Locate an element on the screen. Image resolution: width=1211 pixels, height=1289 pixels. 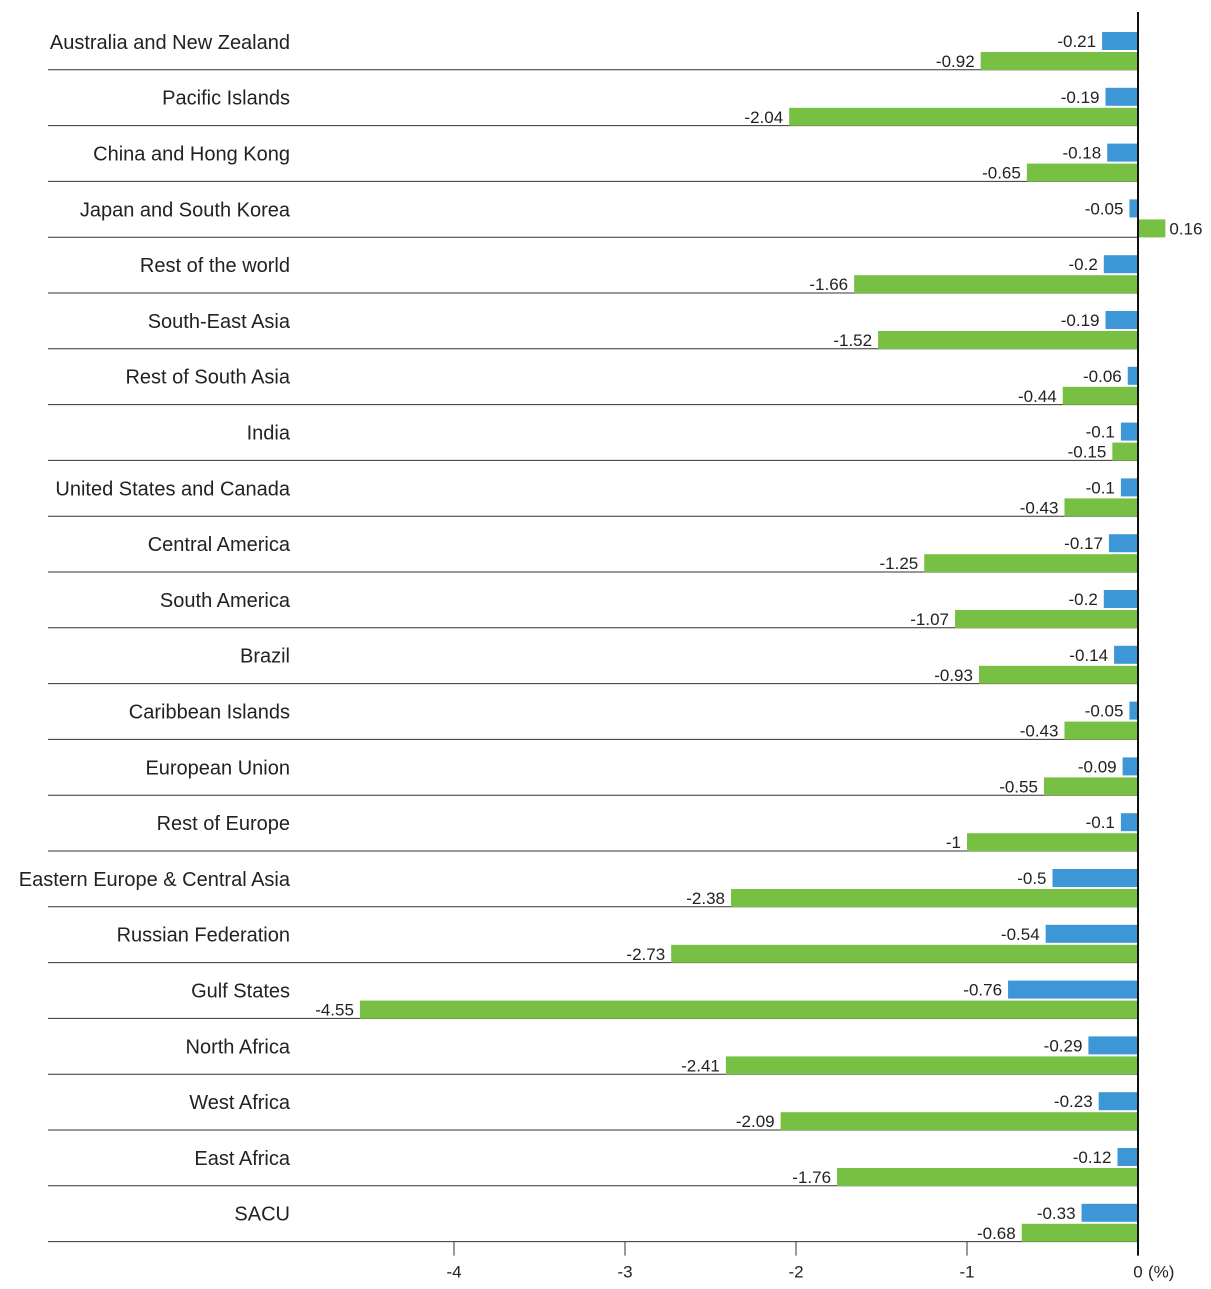
data-label-series-2: -0.44 is located at coordinates (1037, 396).